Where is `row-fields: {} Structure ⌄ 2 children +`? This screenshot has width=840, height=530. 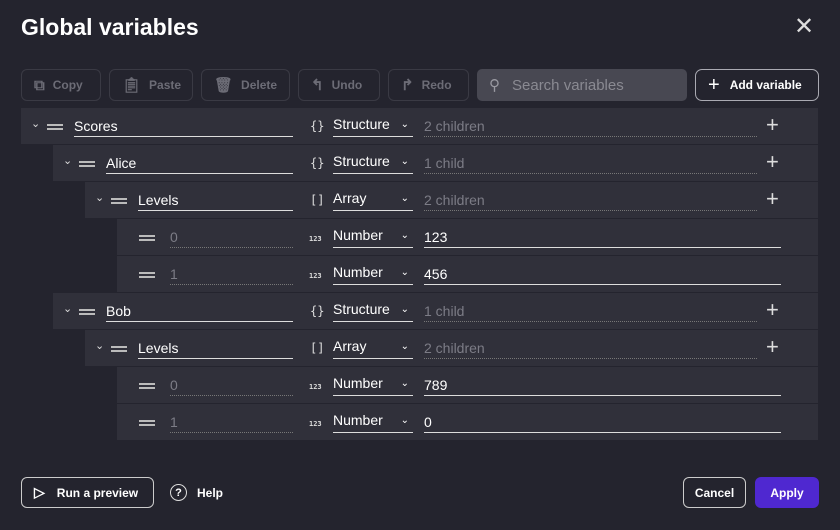
row-fields: {} Structure ⌄ 2 children + is located at coordinates (420, 126).